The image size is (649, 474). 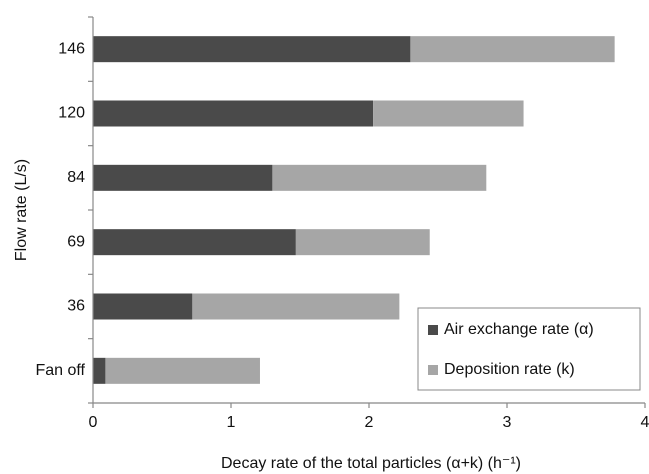 What do you see at coordinates (76, 241) in the screenshot?
I see `y-tick-label: 69` at bounding box center [76, 241].